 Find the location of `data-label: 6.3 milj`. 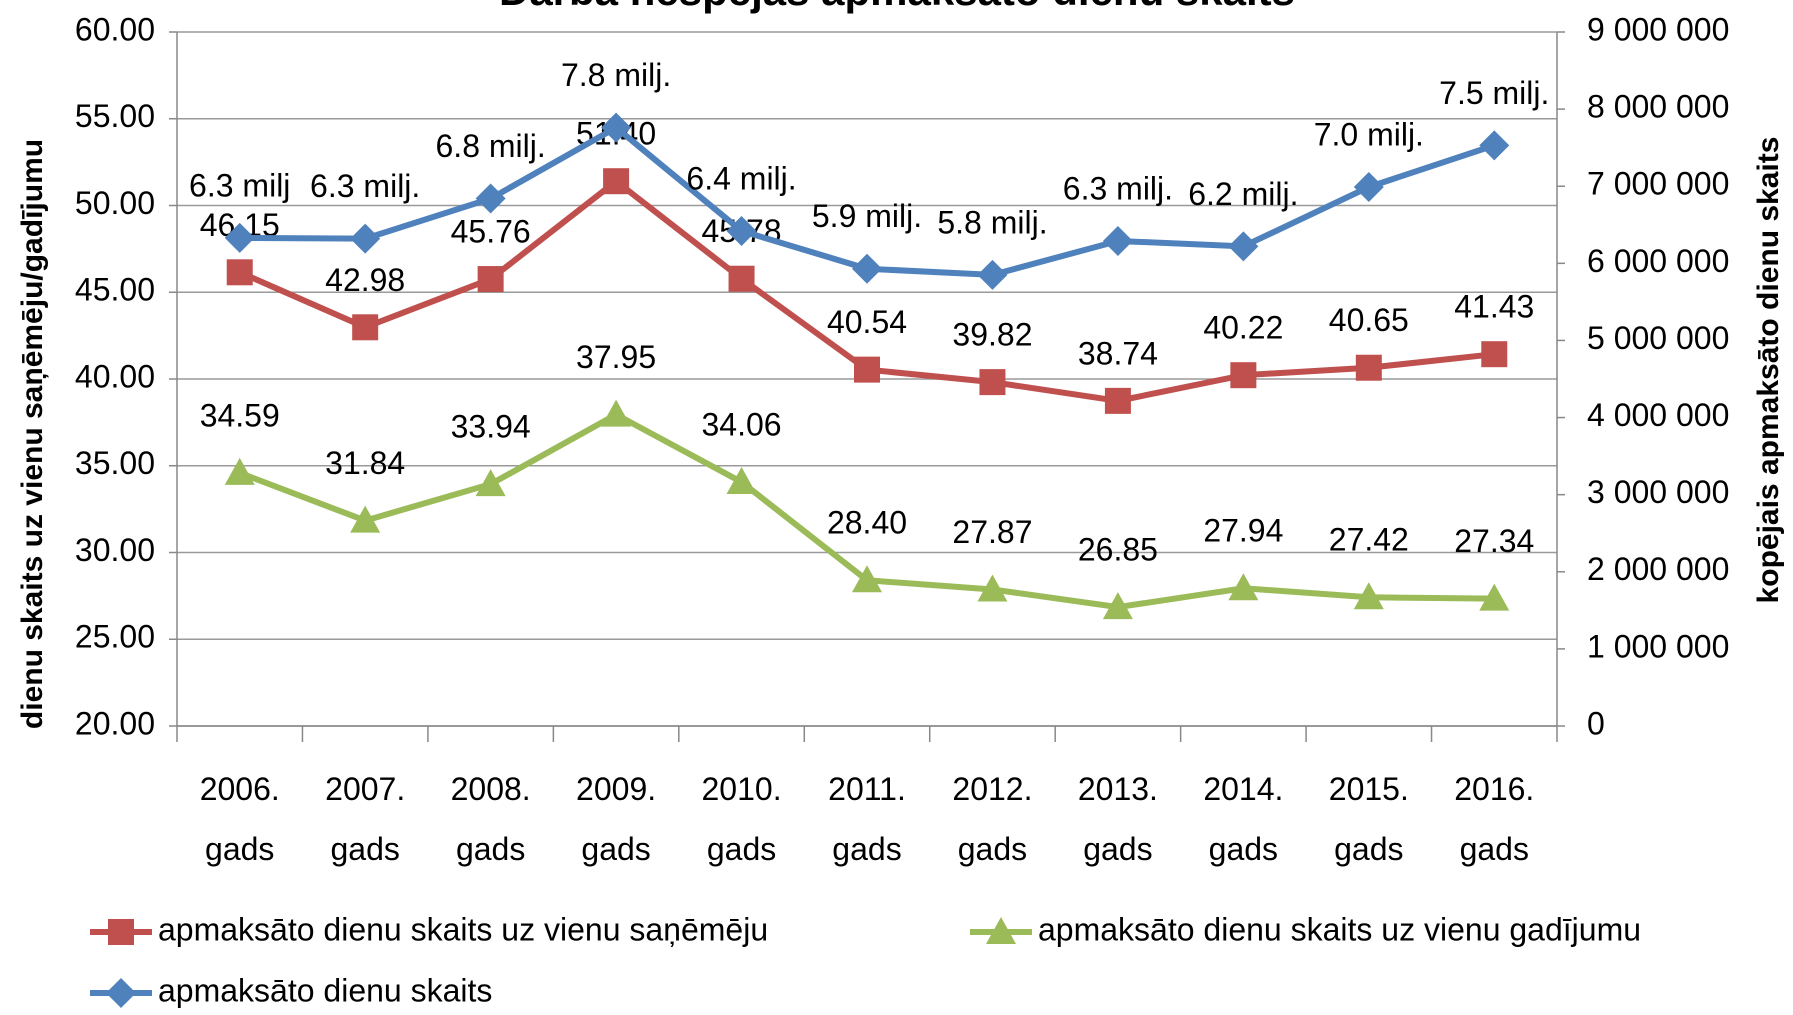

data-label: 6.3 milj is located at coordinates (239, 185).